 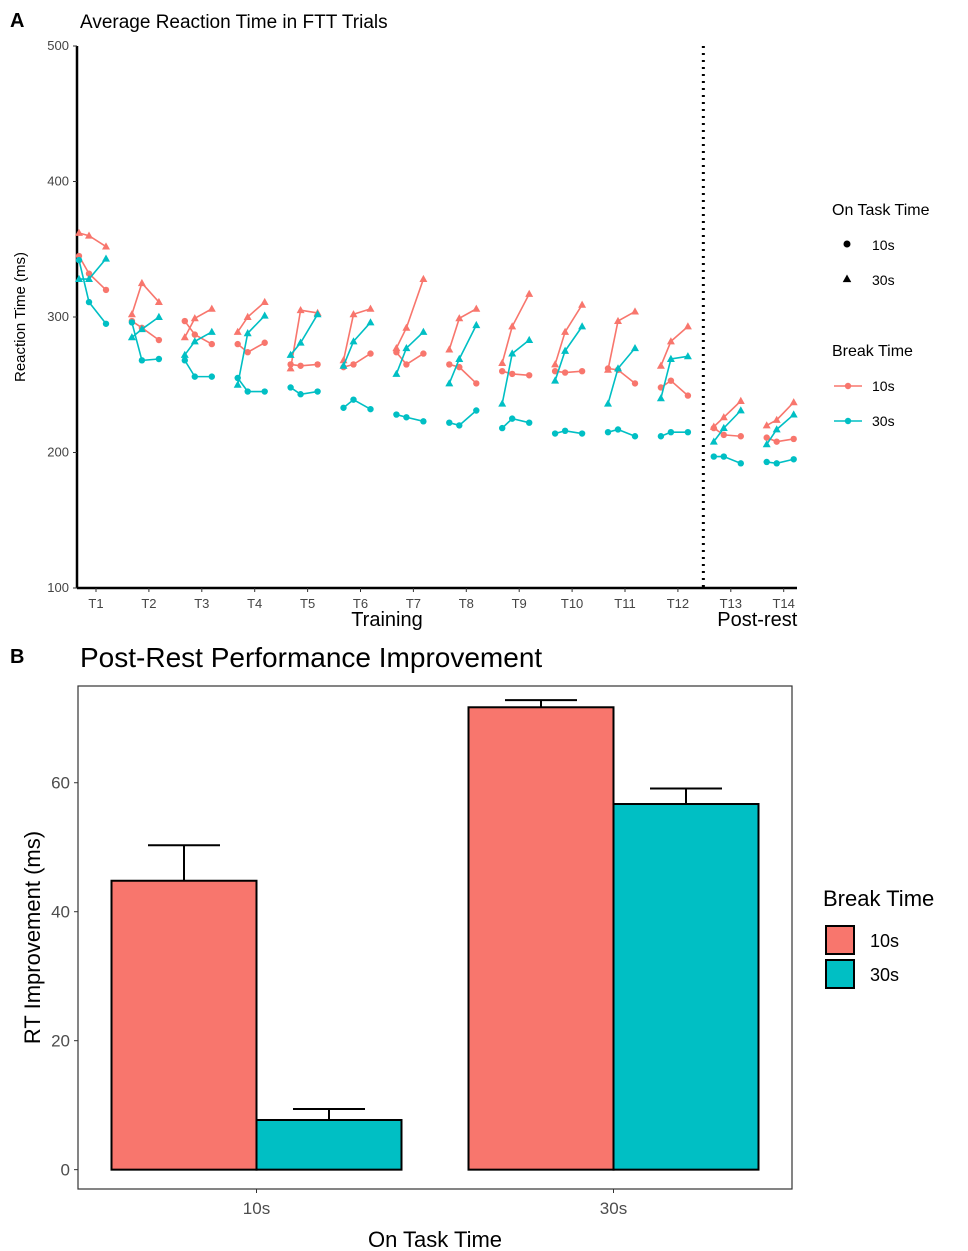 What do you see at coordinates (613, 1208) in the screenshot?
I see `x-tick-label: 30s` at bounding box center [613, 1208].